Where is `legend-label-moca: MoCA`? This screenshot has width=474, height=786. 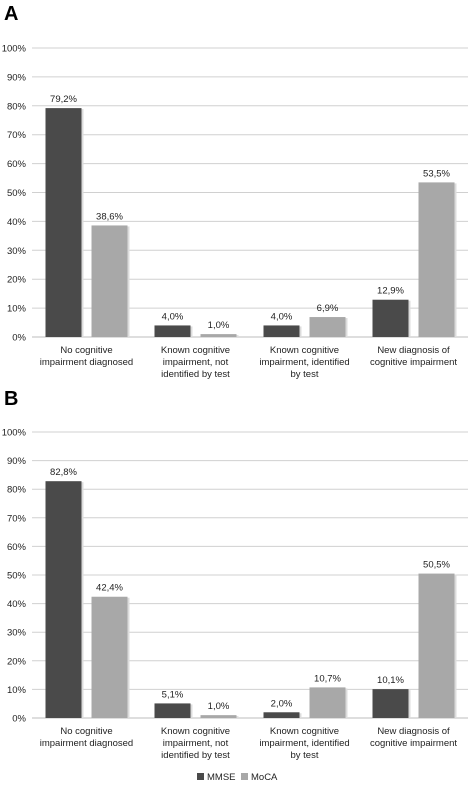
legend-label-moca: MoCA is located at coordinates (264, 777).